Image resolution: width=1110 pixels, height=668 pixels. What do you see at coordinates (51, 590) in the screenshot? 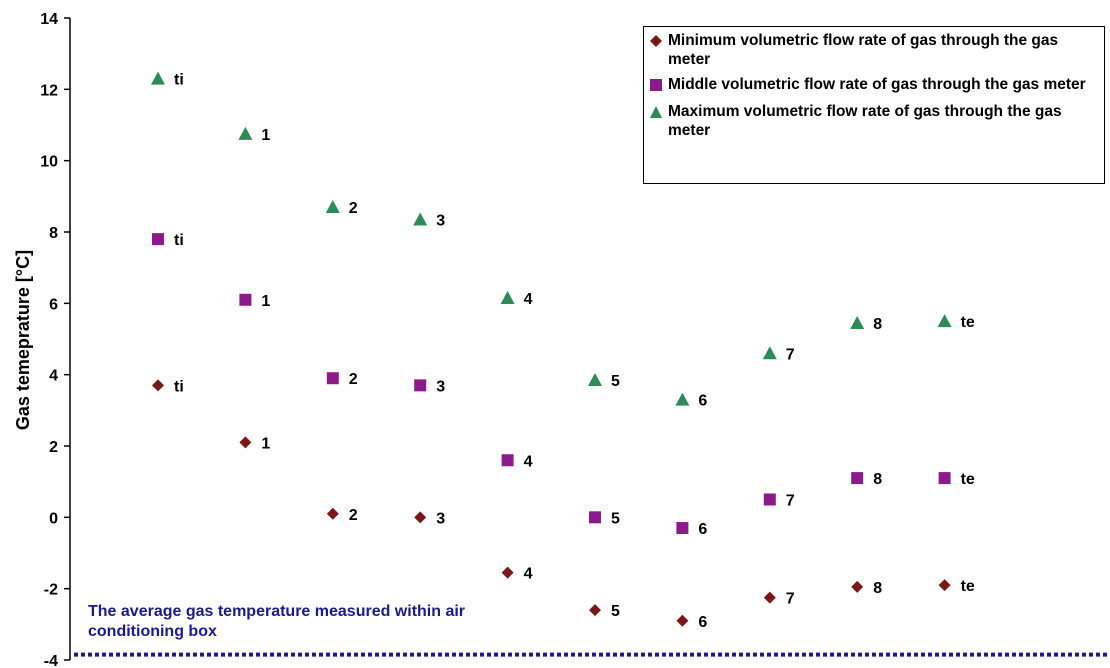
I see `y-tick-label: -2` at bounding box center [51, 590].